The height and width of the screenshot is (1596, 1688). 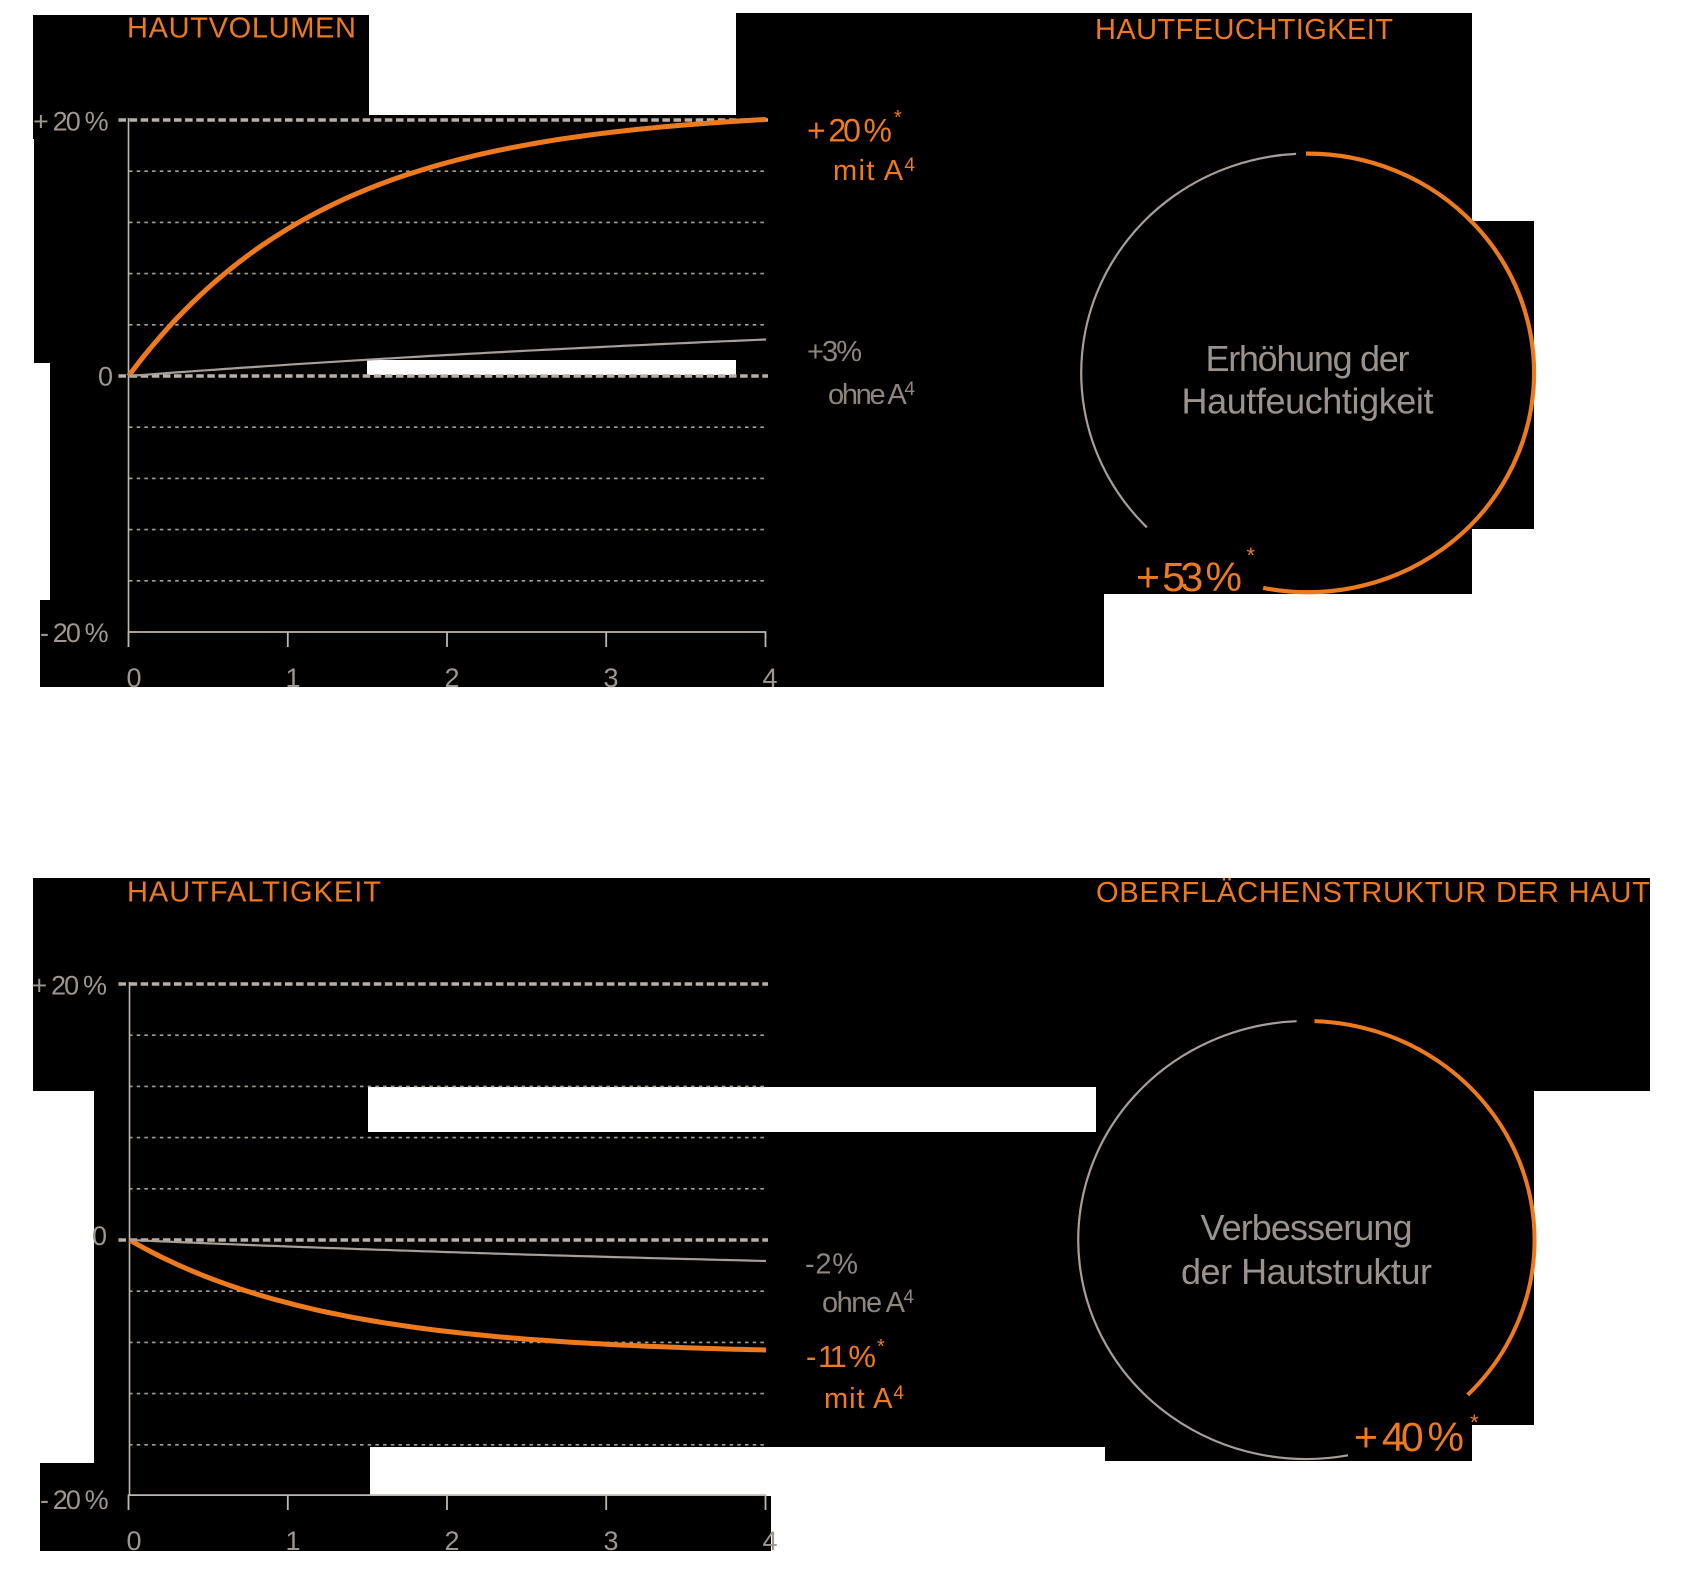 I want to click on svg-text: Erhöhung der, so click(x=1308, y=358).